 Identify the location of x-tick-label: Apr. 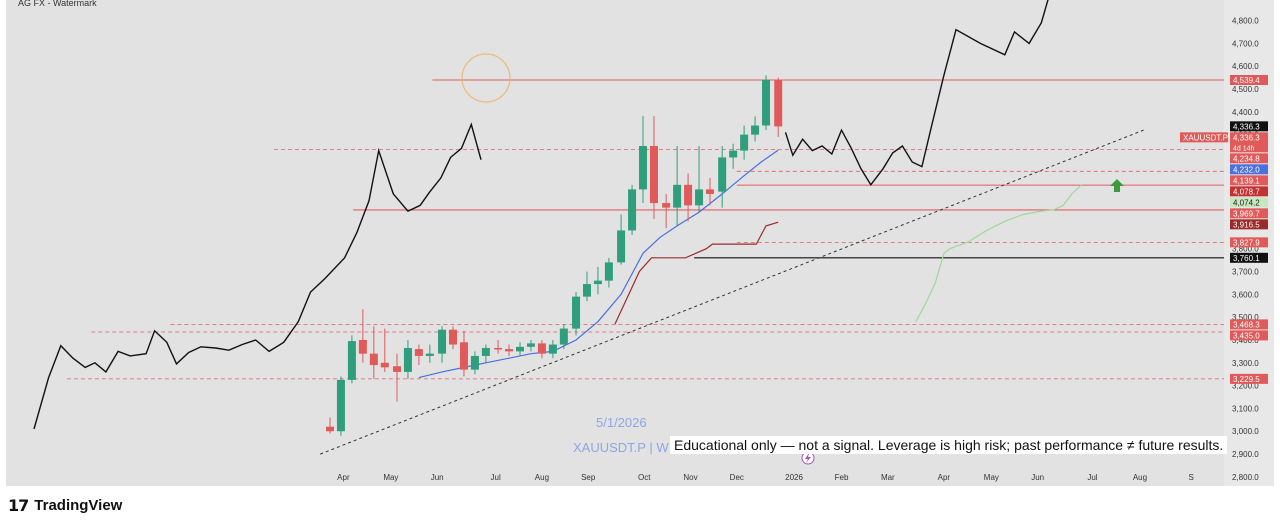
(944, 477).